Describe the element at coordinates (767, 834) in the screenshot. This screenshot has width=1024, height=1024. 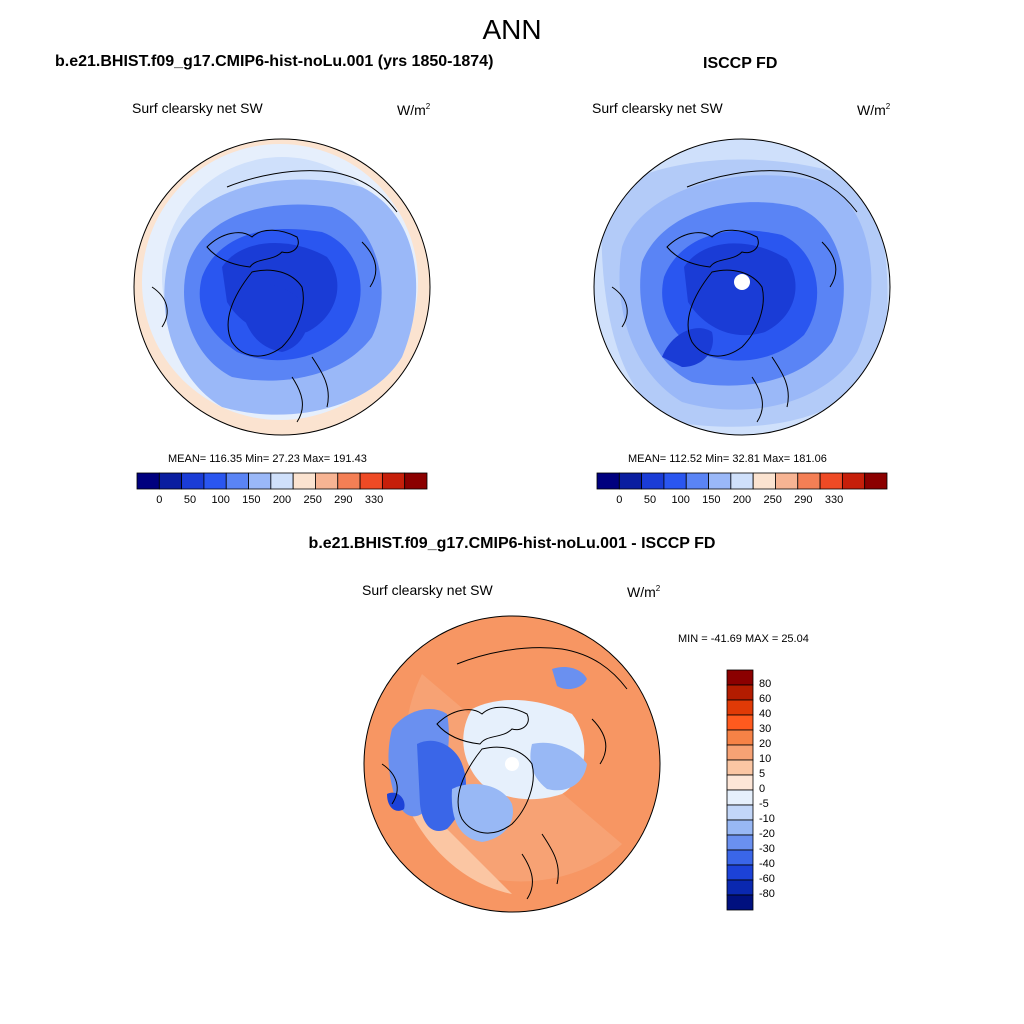
I see `colorbar-tick-label: -20` at that location.